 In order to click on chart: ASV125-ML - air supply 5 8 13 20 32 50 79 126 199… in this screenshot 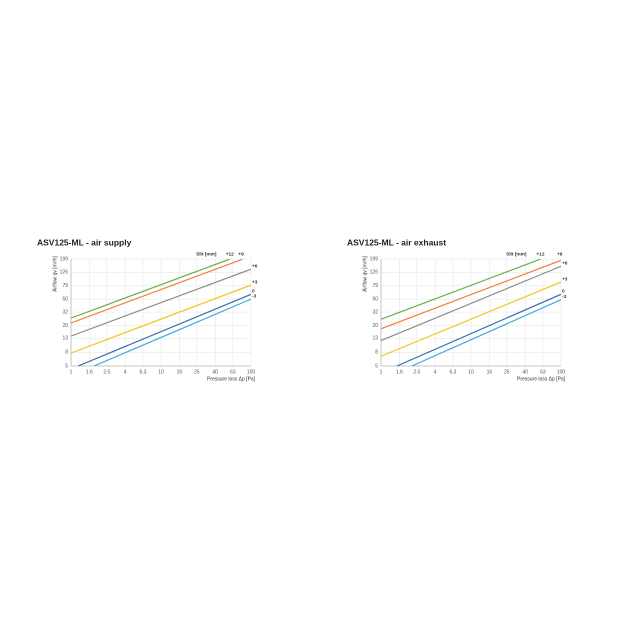, I will do `click(147, 309)`.